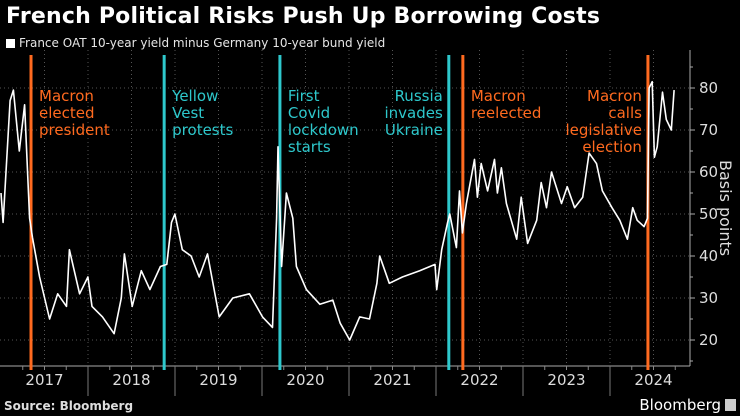 The height and width of the screenshot is (416, 740). What do you see at coordinates (413, 113) in the screenshot?
I see `event-annotation: Russia invades Ukraine` at bounding box center [413, 113].